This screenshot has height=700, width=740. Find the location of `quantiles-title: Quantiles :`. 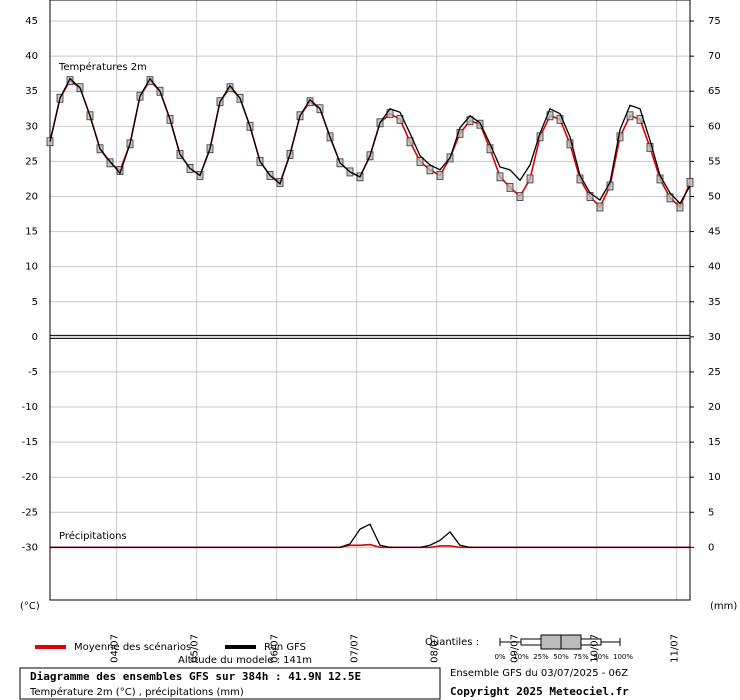

quantiles-title: Quantiles : is located at coordinates (452, 642).